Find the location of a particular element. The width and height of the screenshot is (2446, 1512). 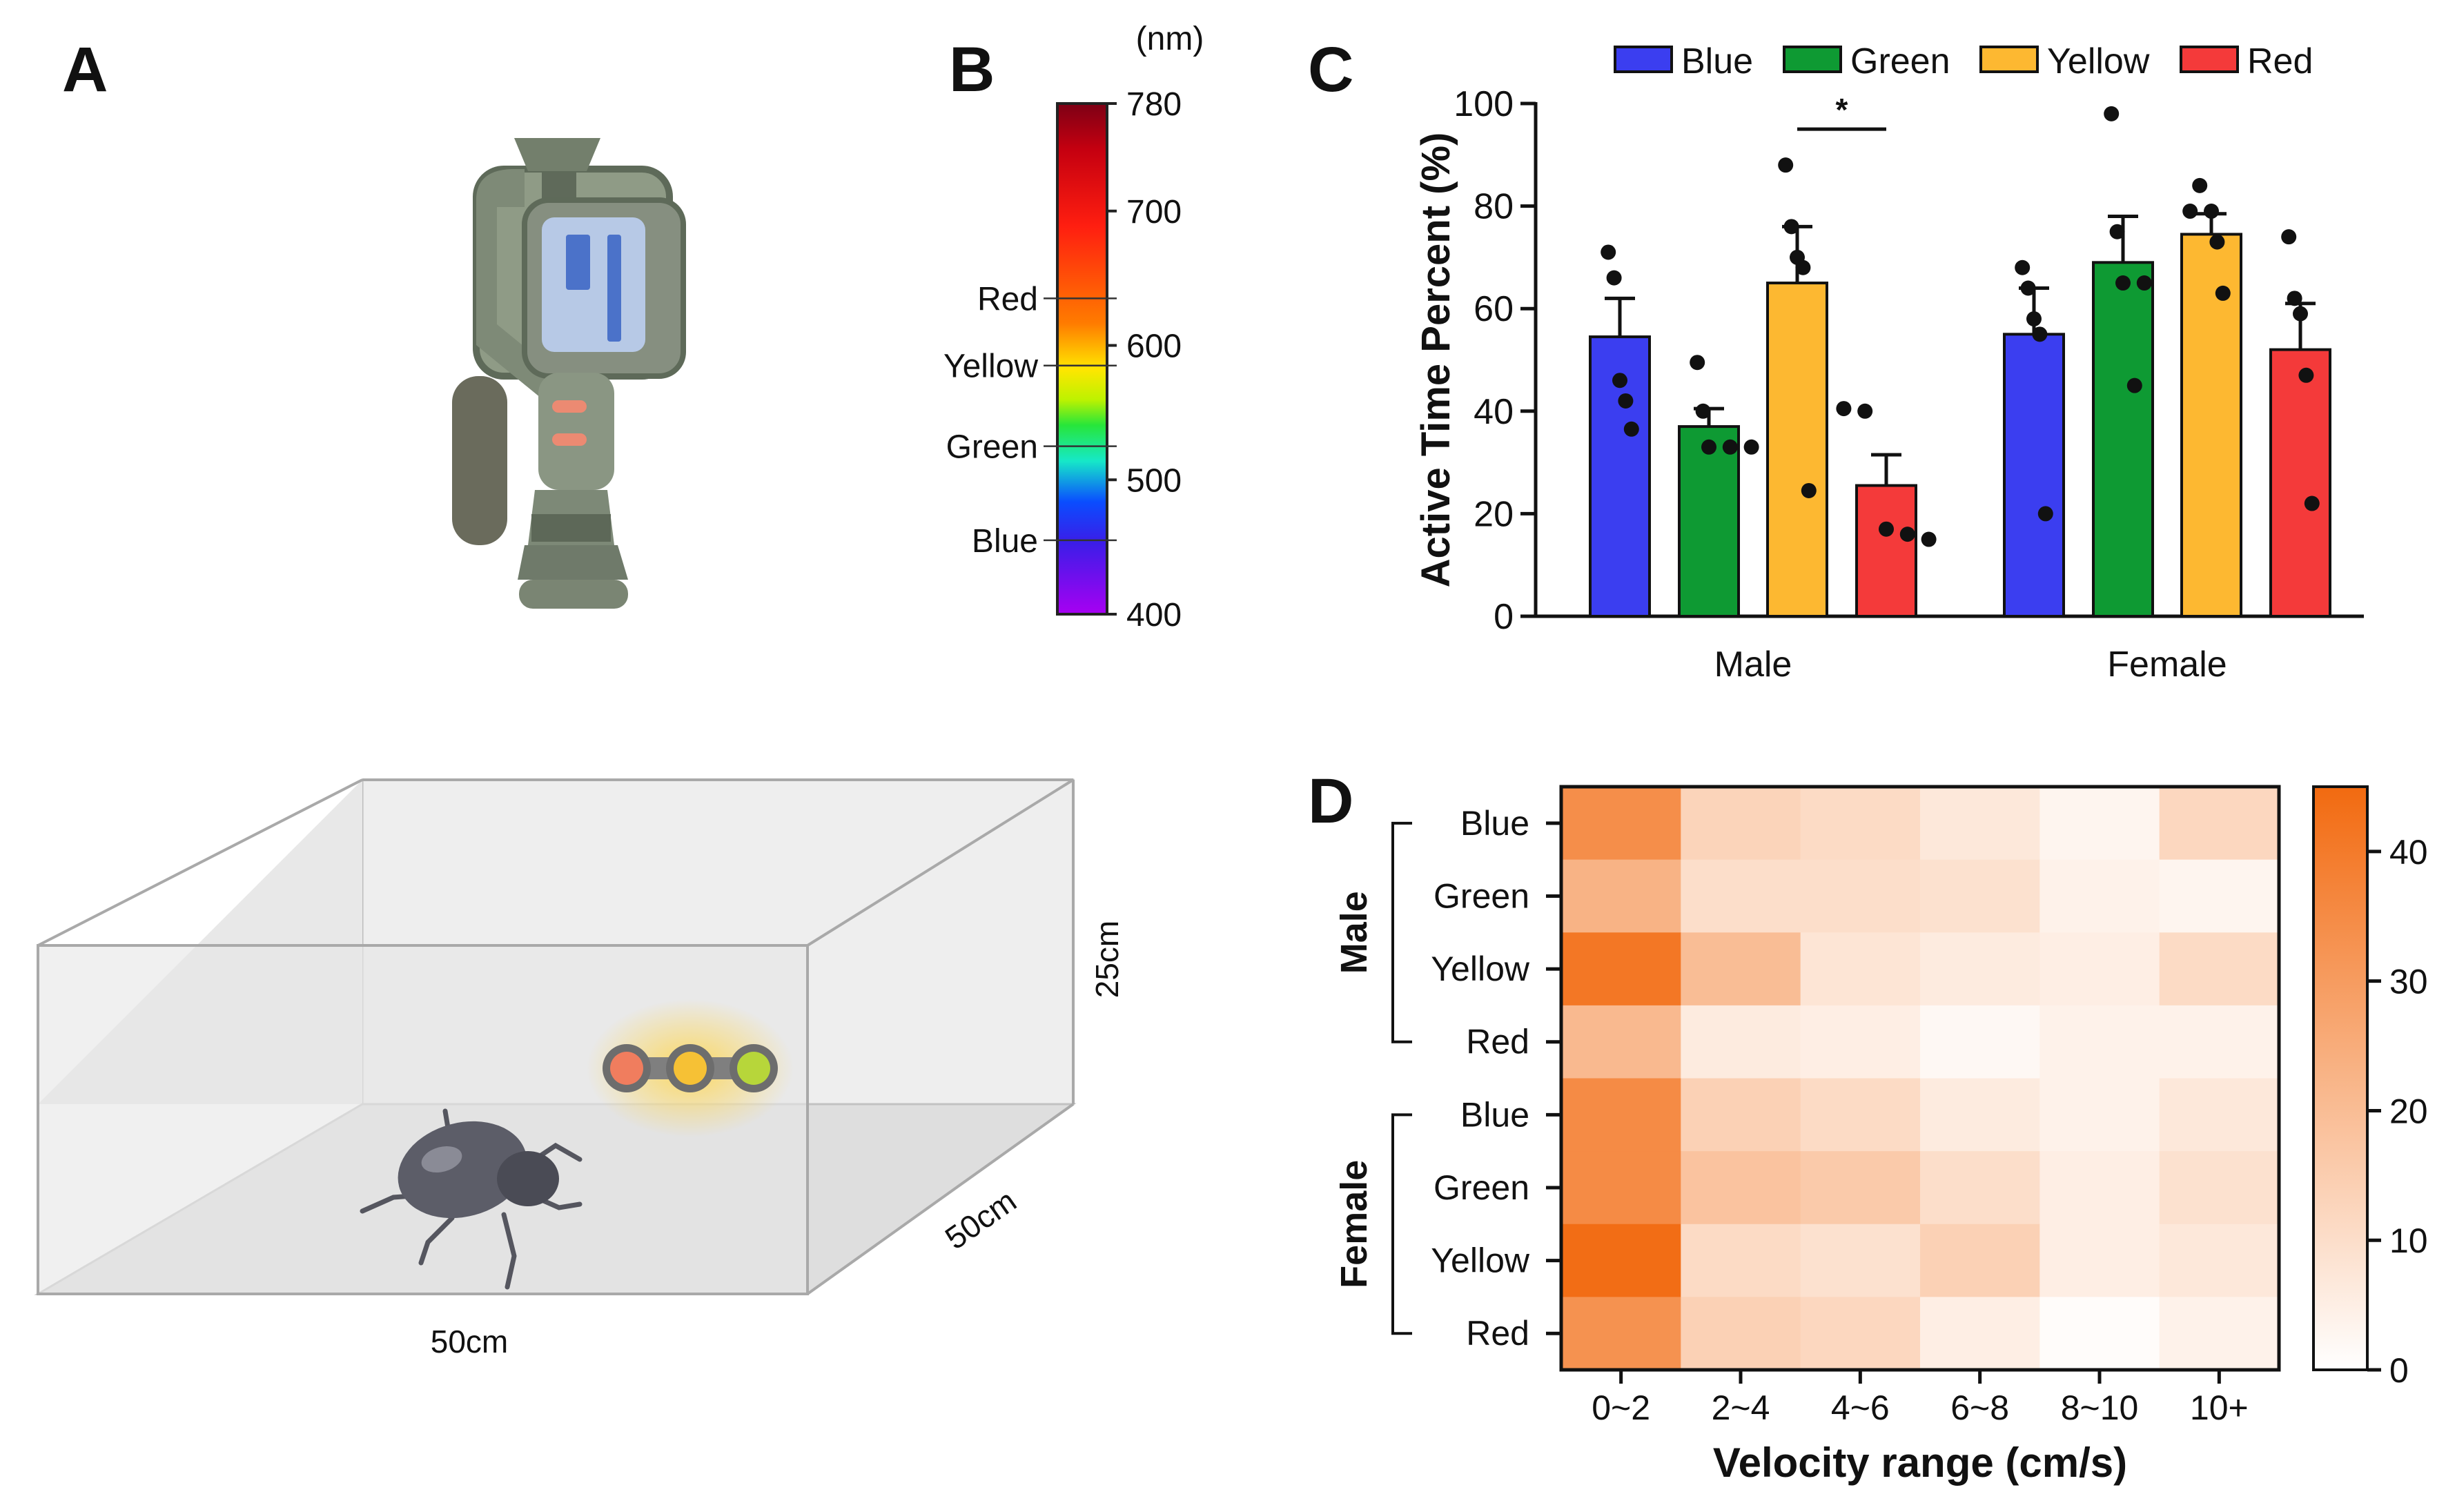

column-label: 2~4 is located at coordinates (1741, 1407).